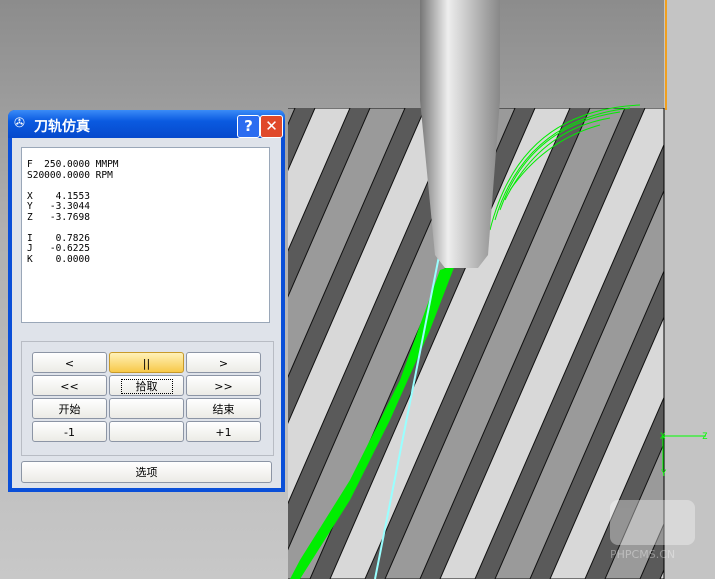 The height and width of the screenshot is (579, 715). Describe the element at coordinates (146, 472) in the screenshot. I see `options-button: 选项` at that location.